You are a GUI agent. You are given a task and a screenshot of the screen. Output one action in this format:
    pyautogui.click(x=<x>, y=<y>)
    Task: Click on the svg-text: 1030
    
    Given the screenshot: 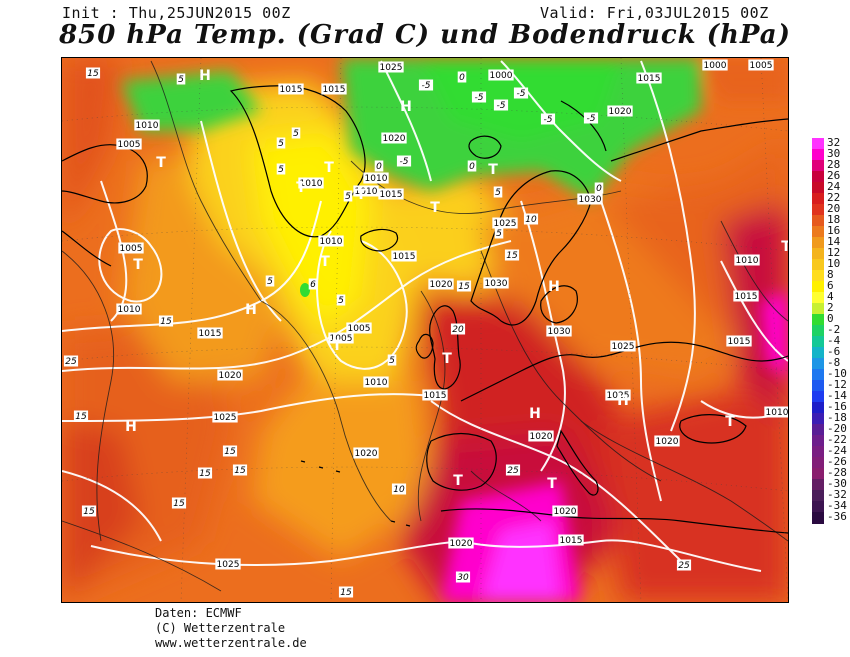 What is the action you would take?
    pyautogui.click(x=496, y=284)
    